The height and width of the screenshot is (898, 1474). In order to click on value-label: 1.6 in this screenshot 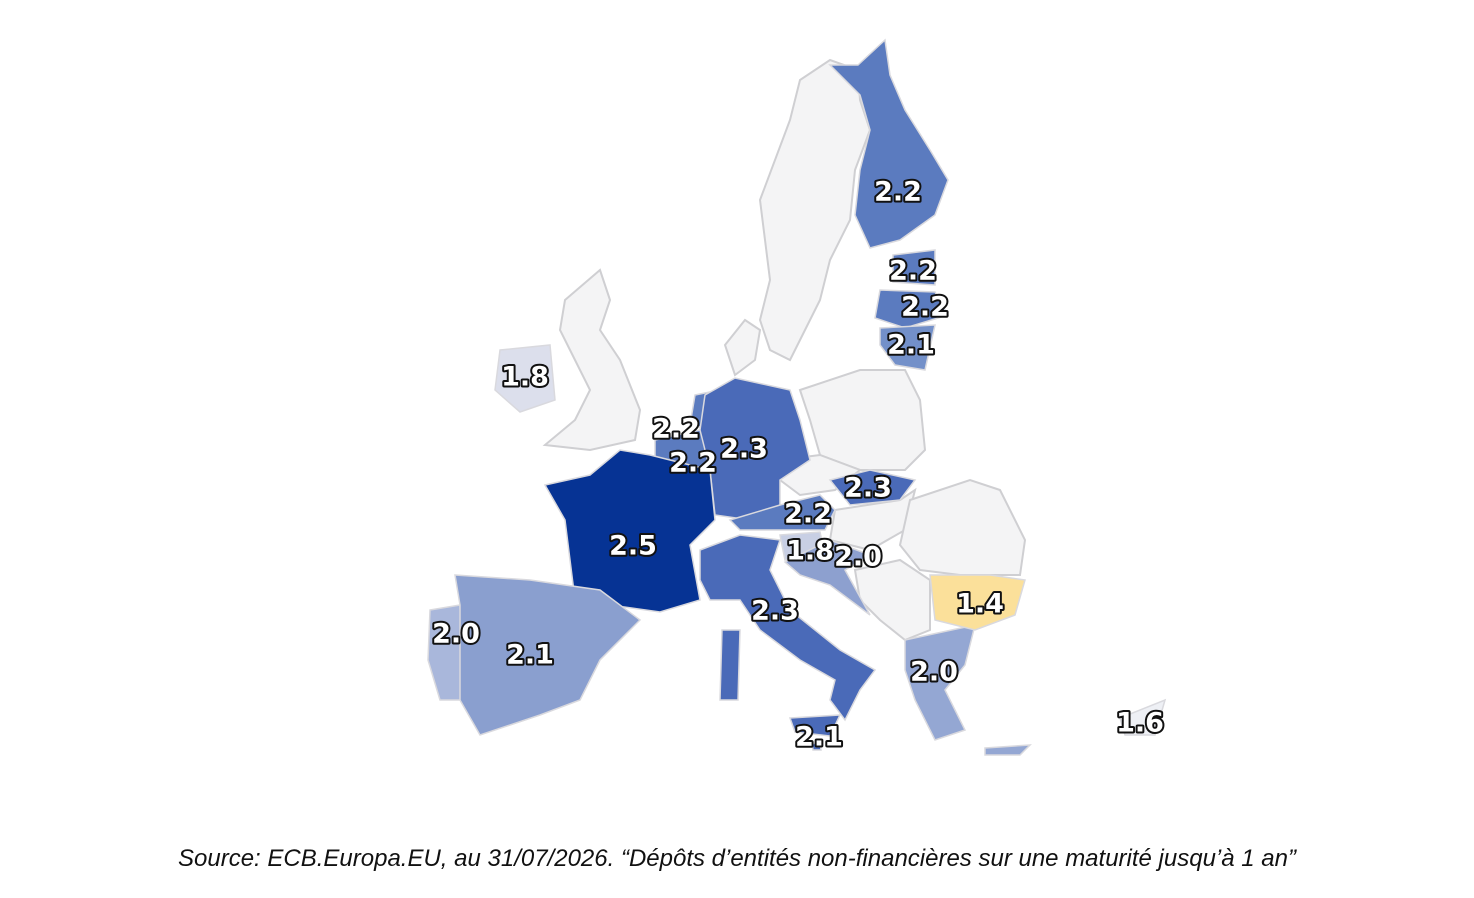, I will do `click(1140, 723)`.